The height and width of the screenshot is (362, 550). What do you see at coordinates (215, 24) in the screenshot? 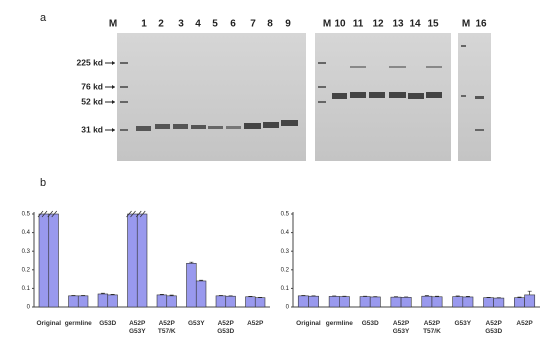
I see `lane-label: 5` at bounding box center [215, 24].